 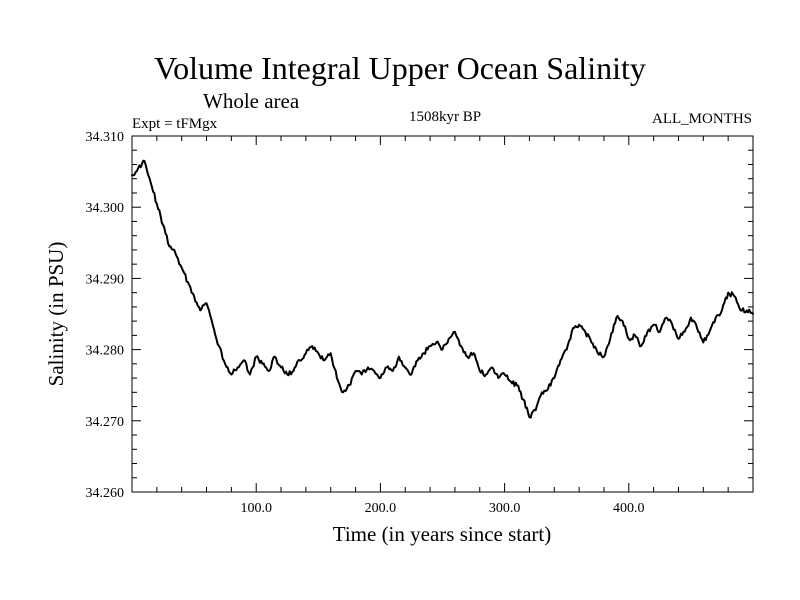 I want to click on y-tick-label: 34.260, so click(x=105, y=493).